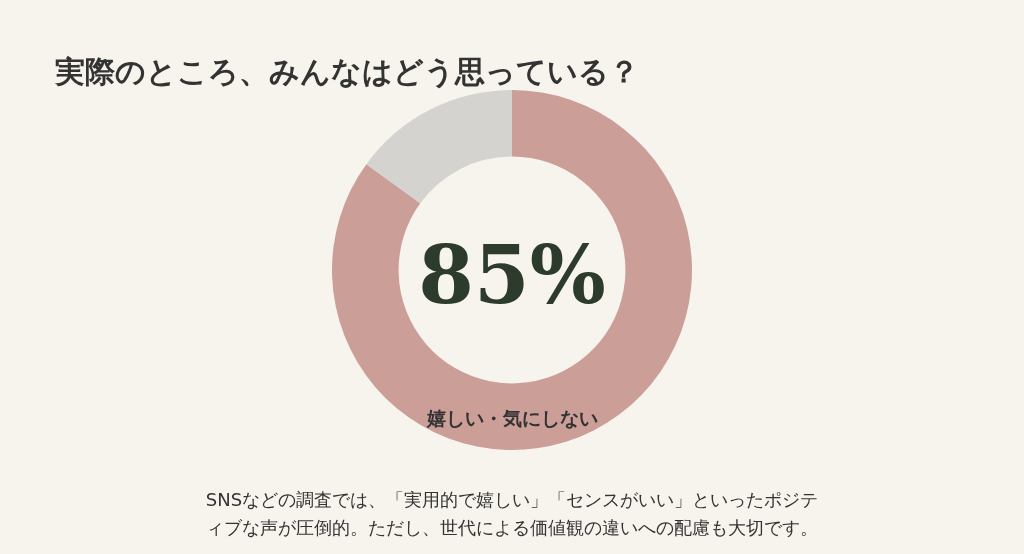 The image size is (1024, 554). Describe the element at coordinates (512, 274) in the screenshot. I see `data-label: 85%` at that location.